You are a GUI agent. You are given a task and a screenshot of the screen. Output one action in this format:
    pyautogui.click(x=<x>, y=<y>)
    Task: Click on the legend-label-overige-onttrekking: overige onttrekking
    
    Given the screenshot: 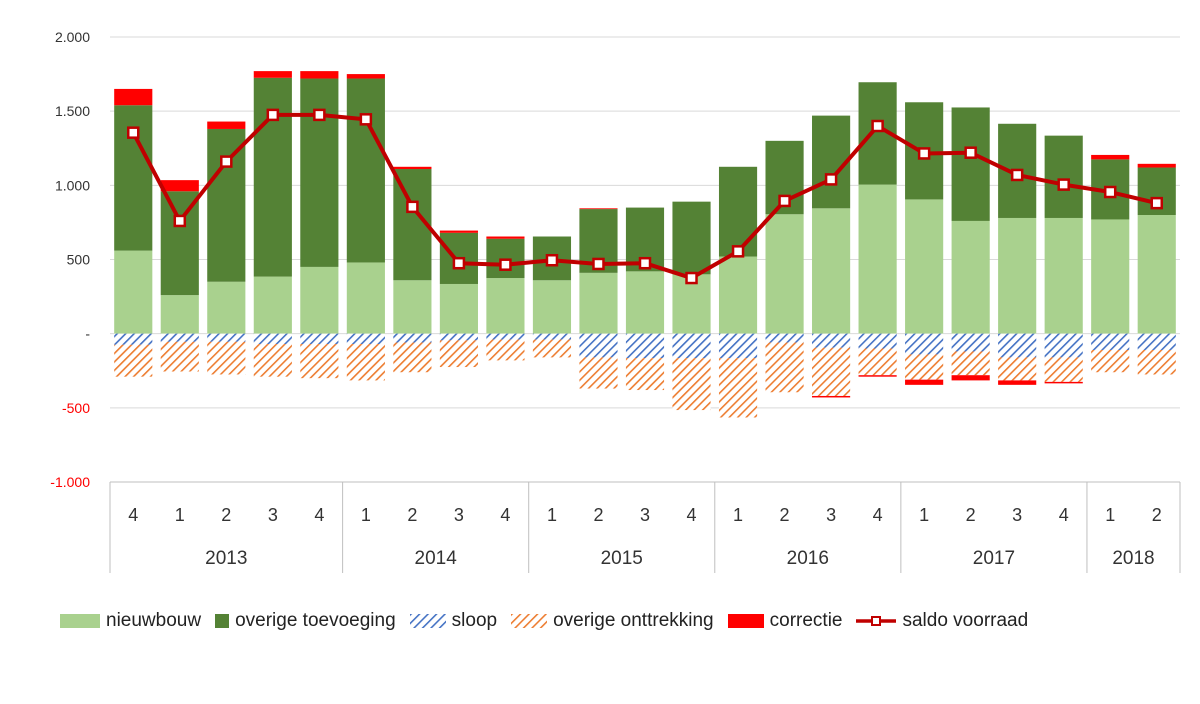 What is the action you would take?
    pyautogui.click(x=633, y=620)
    